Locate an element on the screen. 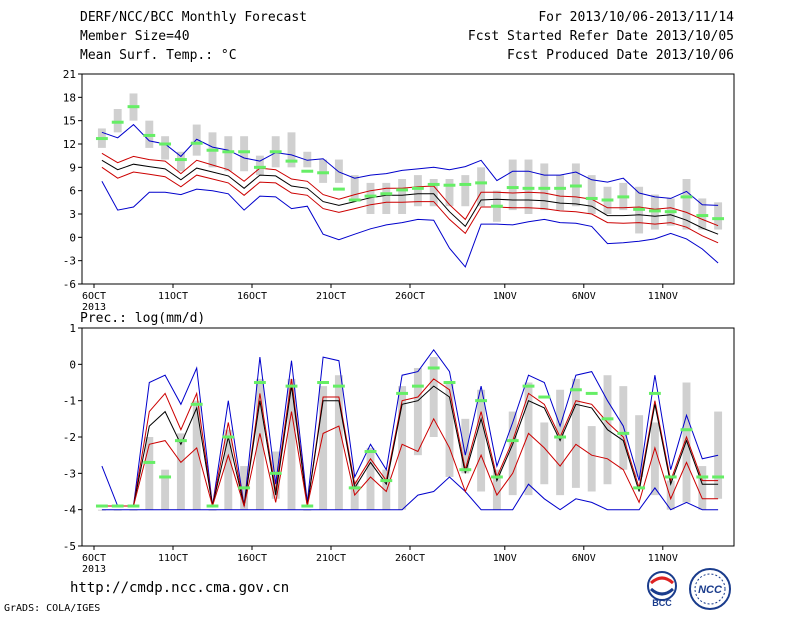 Image resolution: width=800 pixels, height=618 pixels. y-tick-label: 0 is located at coordinates (72, 237).